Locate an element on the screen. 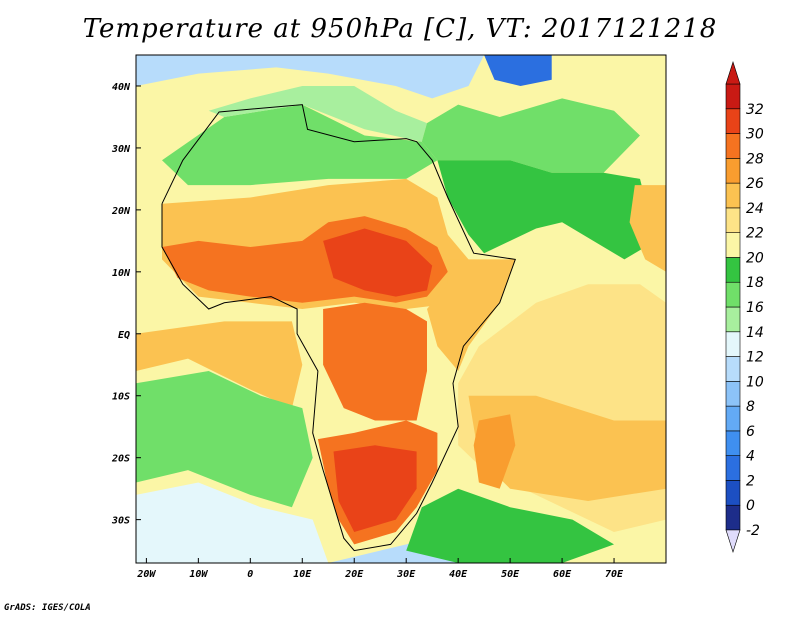 This screenshot has width=800, height=618. colorbar-under-arrow is located at coordinates (733, 541).